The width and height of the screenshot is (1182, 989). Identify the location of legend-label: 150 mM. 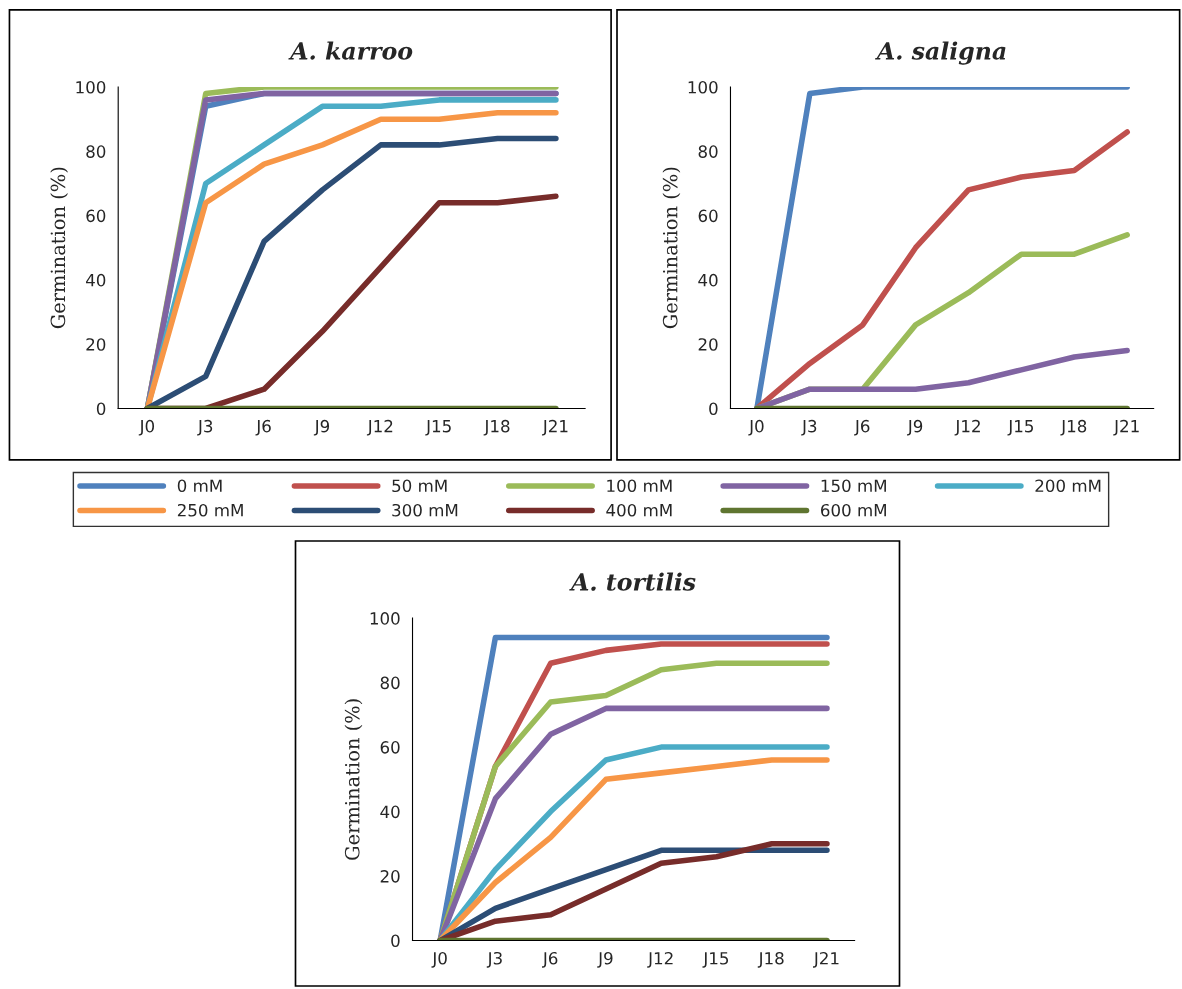
(853, 486).